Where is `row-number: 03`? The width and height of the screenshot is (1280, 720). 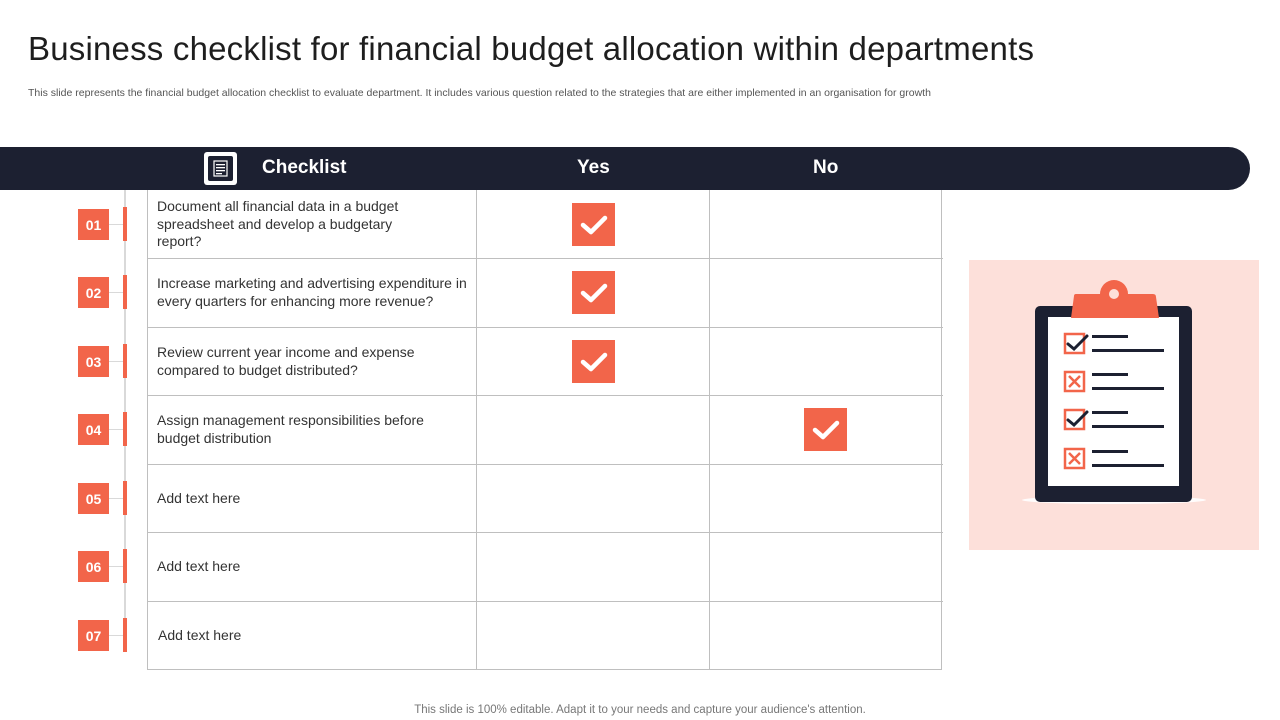 row-number: 03 is located at coordinates (93, 361).